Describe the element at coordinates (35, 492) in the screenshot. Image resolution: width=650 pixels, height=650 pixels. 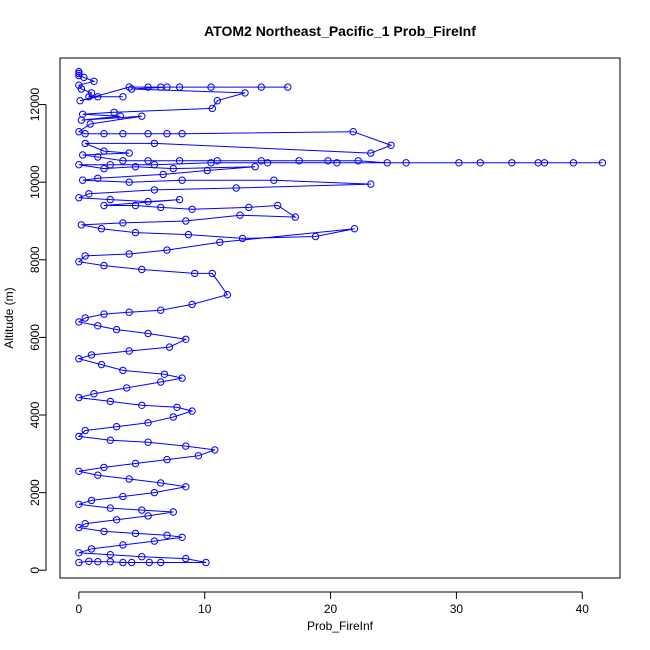
I see `y-tick-label: 2000` at that location.